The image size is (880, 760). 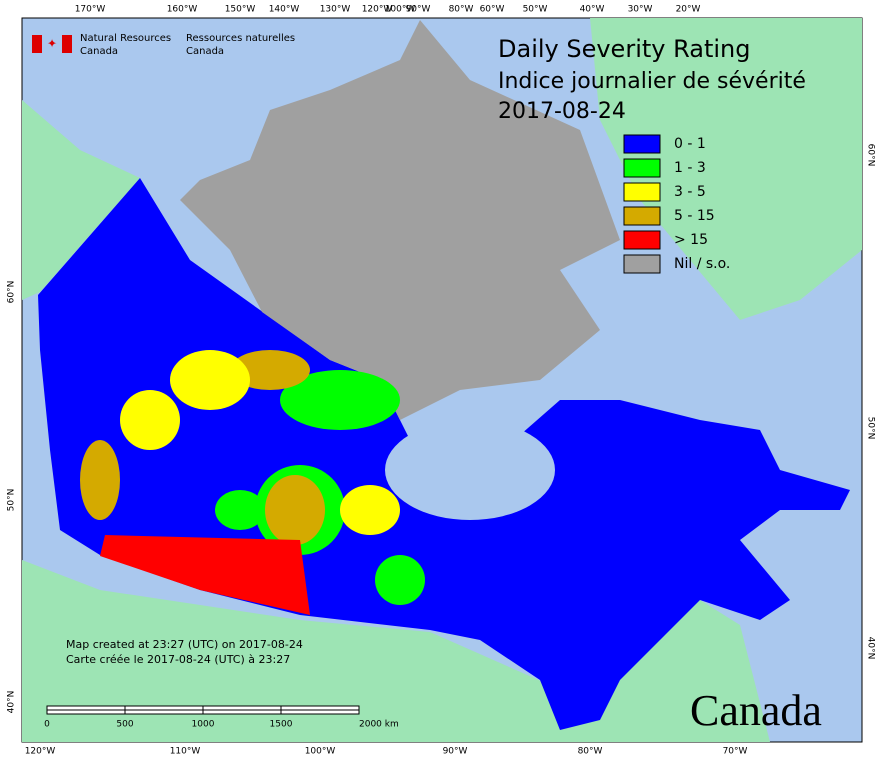 I want to click on lon-label: 150°W, so click(x=240, y=10).